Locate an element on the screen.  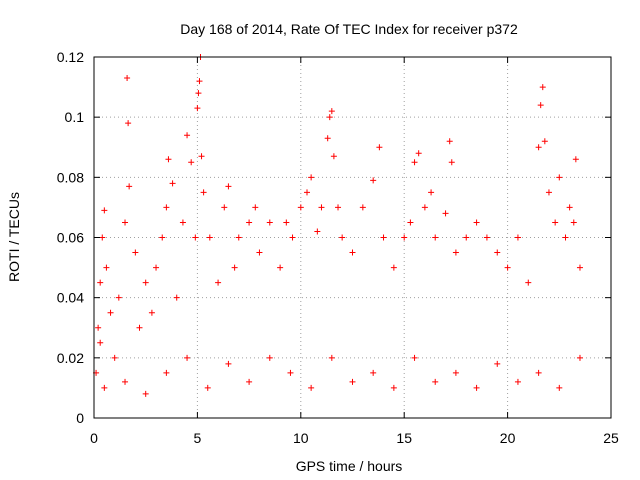
x-tick-label: 25 is located at coordinates (611, 438).